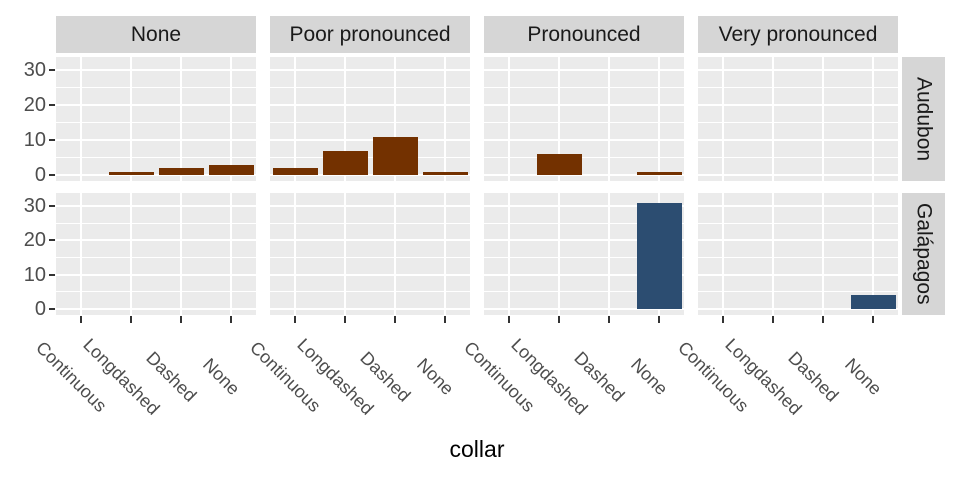  I want to click on col-strip-none: None, so click(156, 34).